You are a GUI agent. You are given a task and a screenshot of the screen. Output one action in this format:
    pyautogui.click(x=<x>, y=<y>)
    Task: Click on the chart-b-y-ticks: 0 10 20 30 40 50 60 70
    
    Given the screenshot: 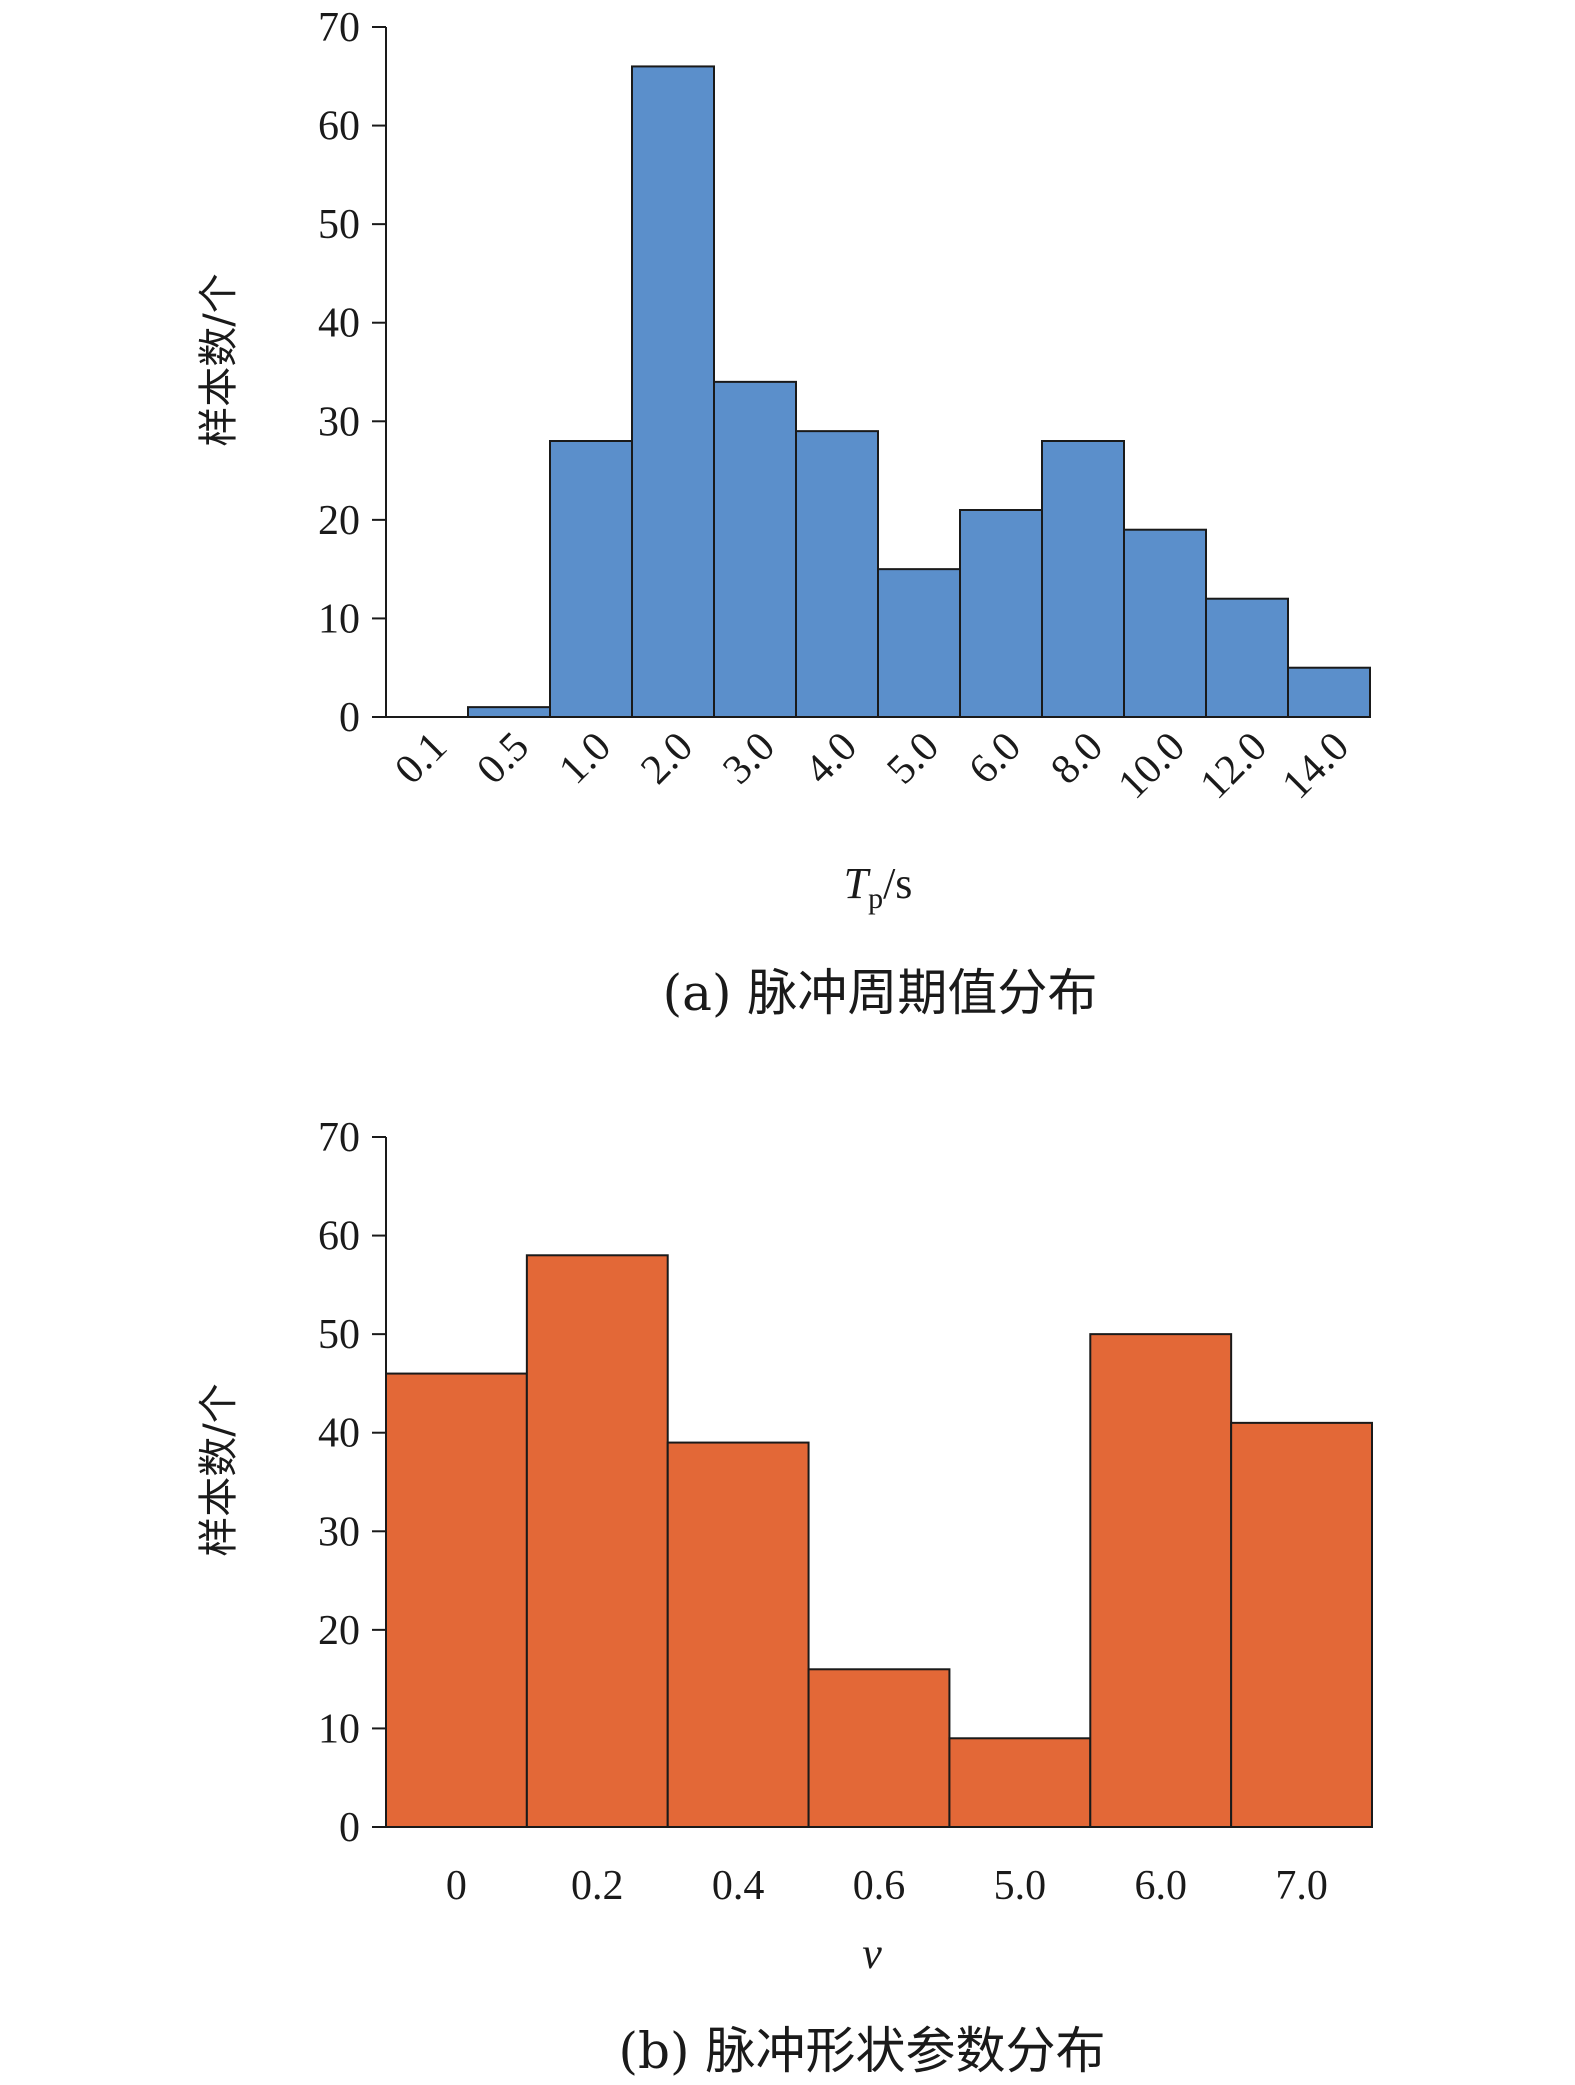 What is the action you would take?
    pyautogui.click(x=352, y=1483)
    